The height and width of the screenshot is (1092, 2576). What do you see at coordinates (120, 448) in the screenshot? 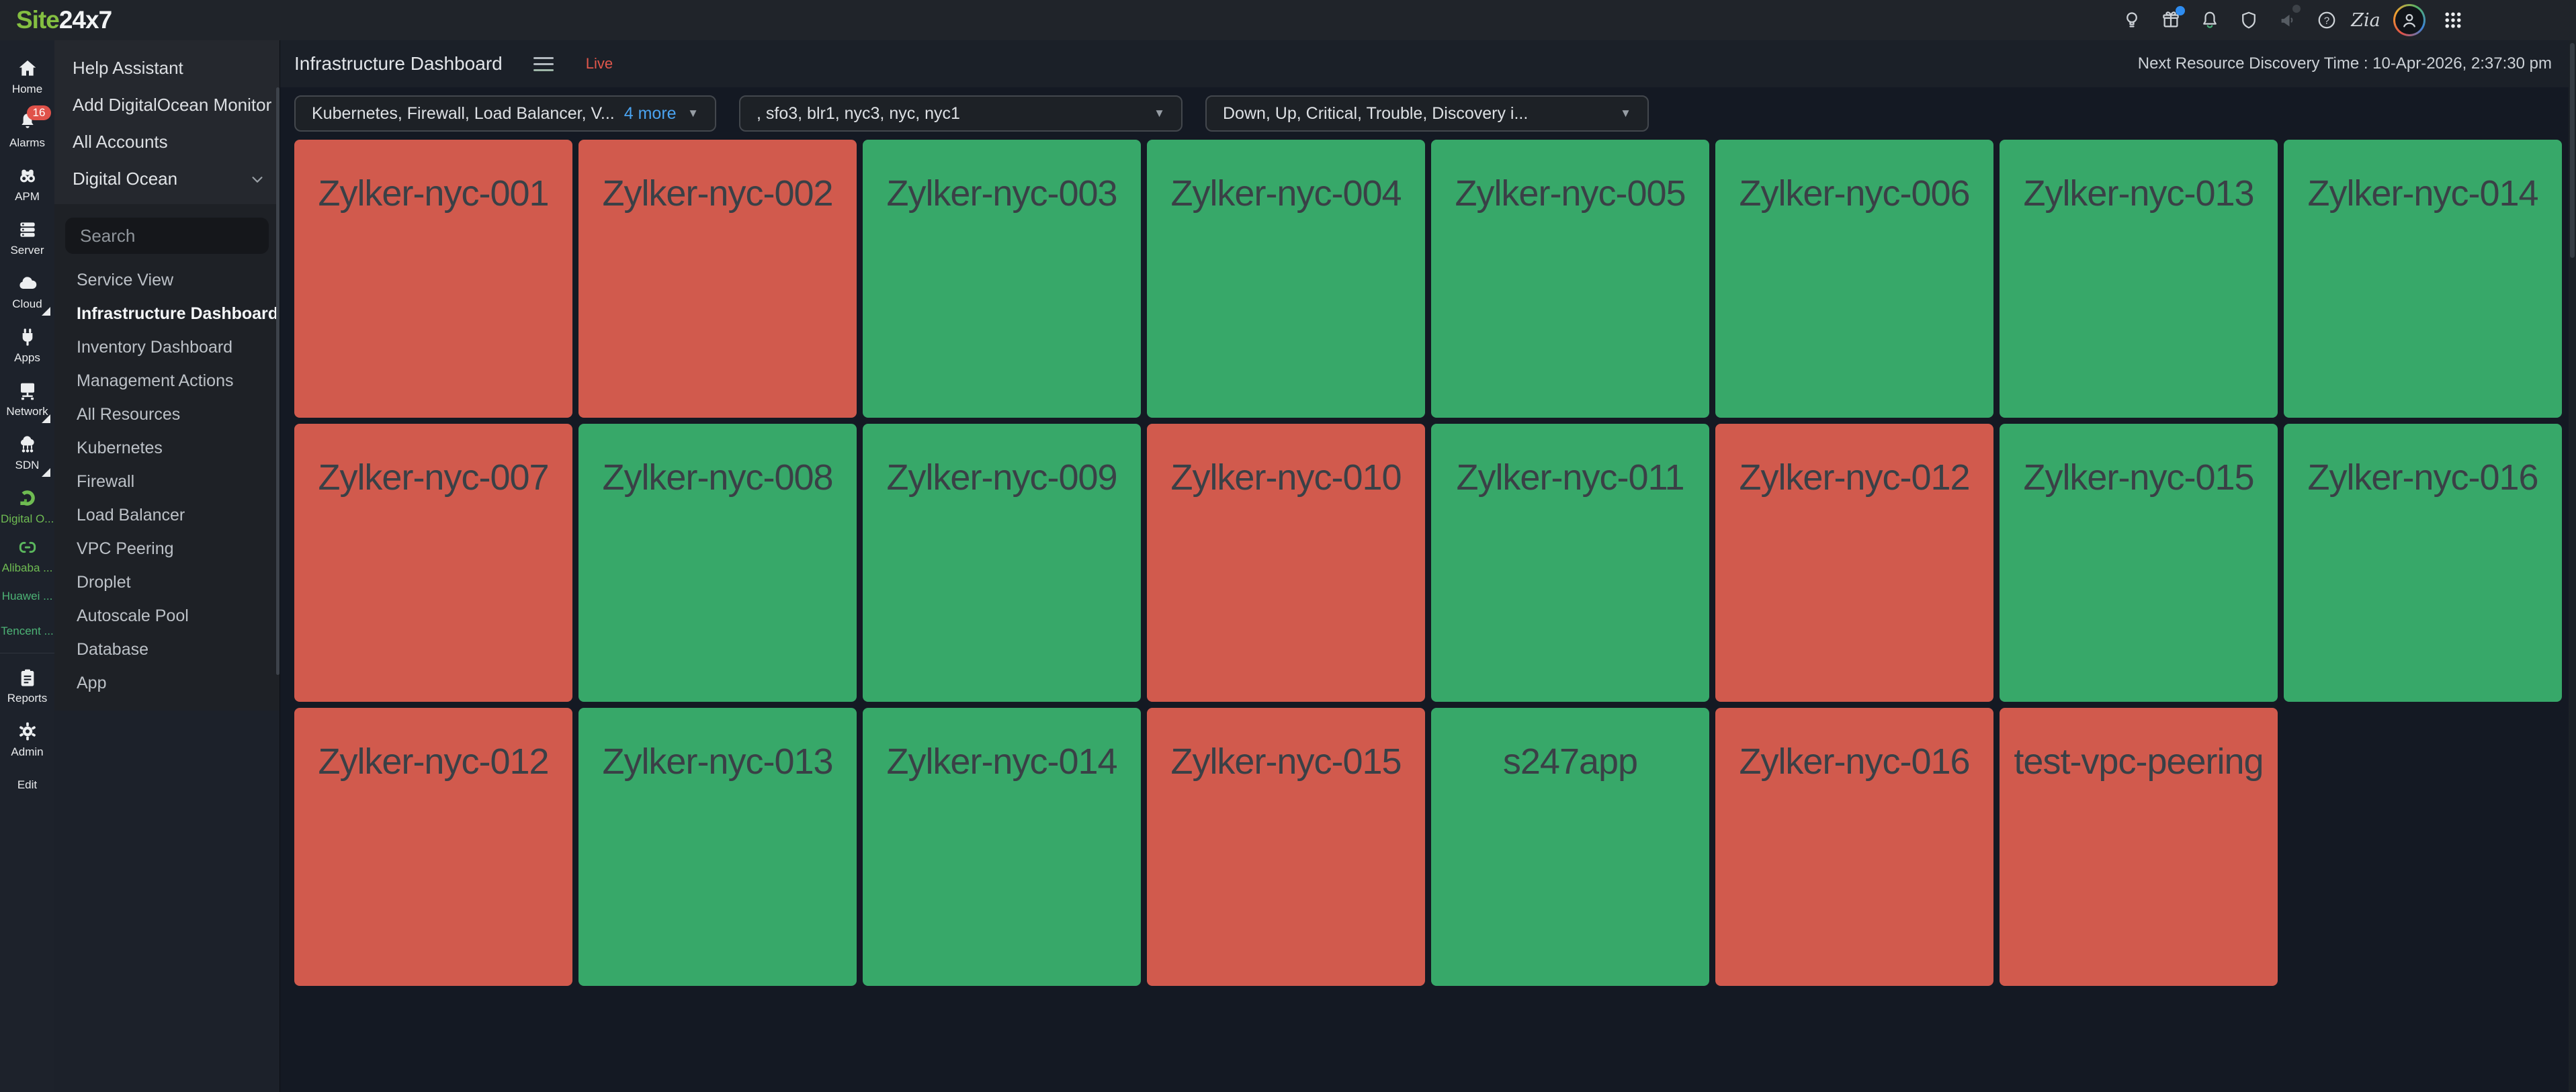
I see `sidebar-menu-item: Kubernetes` at bounding box center [120, 448].